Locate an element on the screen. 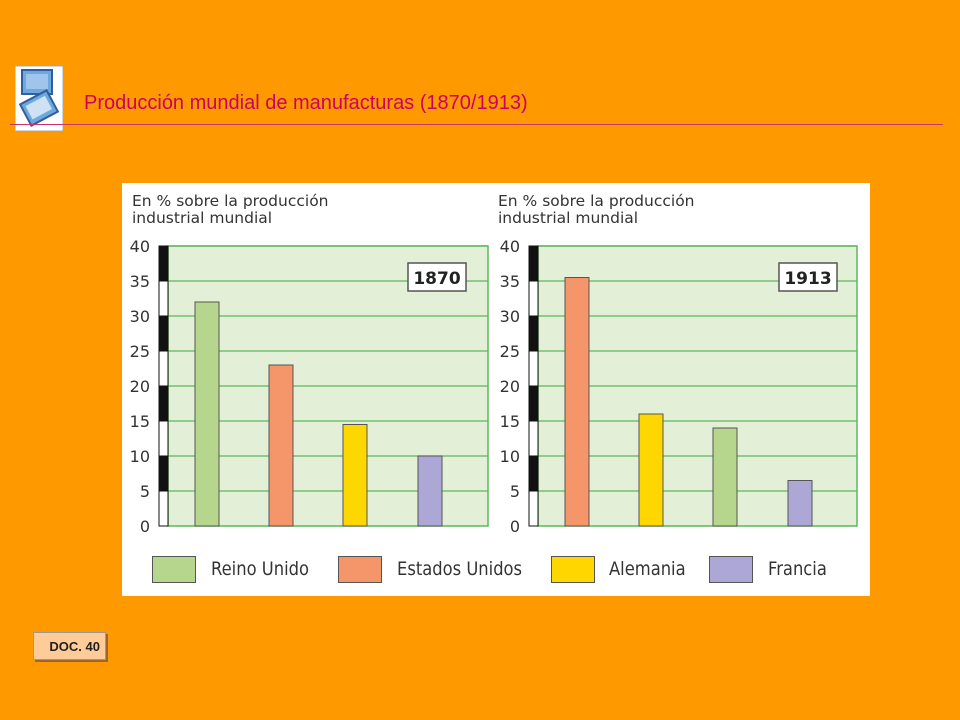 The height and width of the screenshot is (720, 960). legend-label: Alemania is located at coordinates (647, 569).